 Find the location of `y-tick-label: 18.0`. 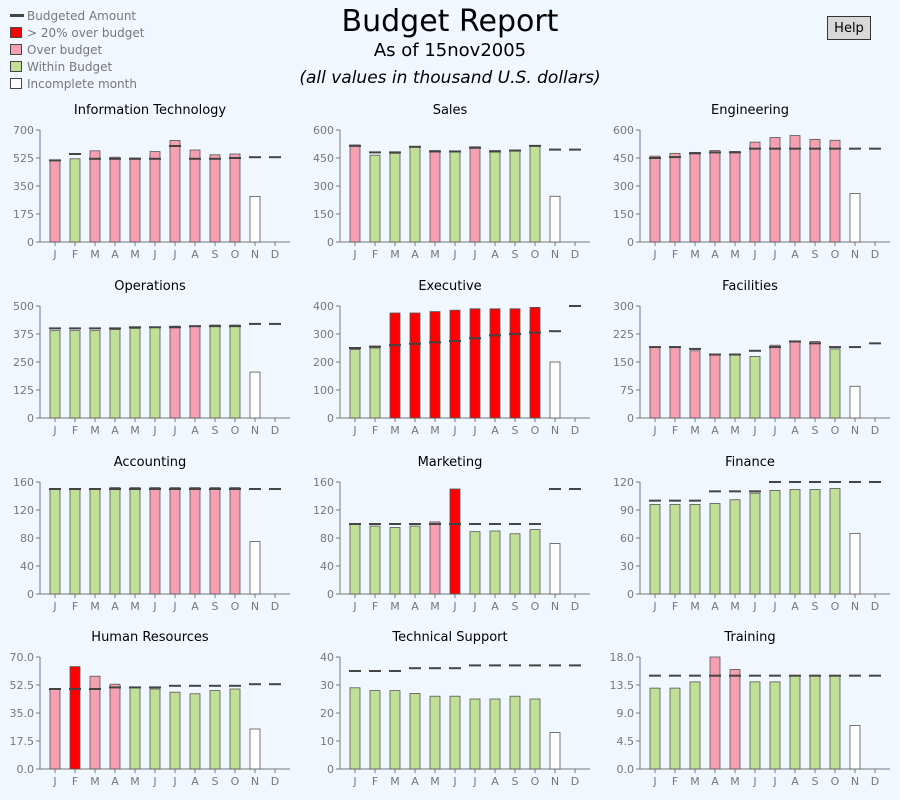

y-tick-label: 18.0 is located at coordinates (622, 657).